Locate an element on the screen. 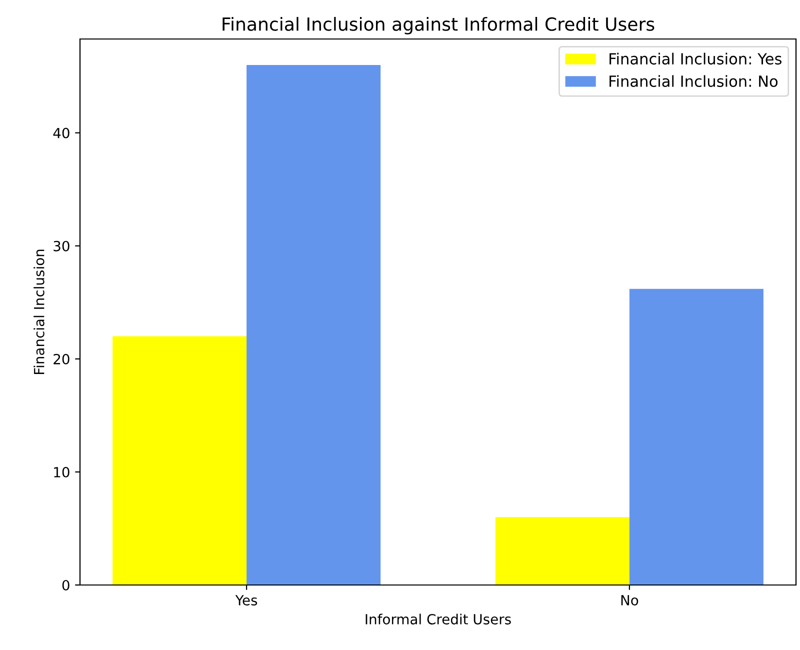 This screenshot has width=800, height=650. y-tick-label: 0 is located at coordinates (66, 585).